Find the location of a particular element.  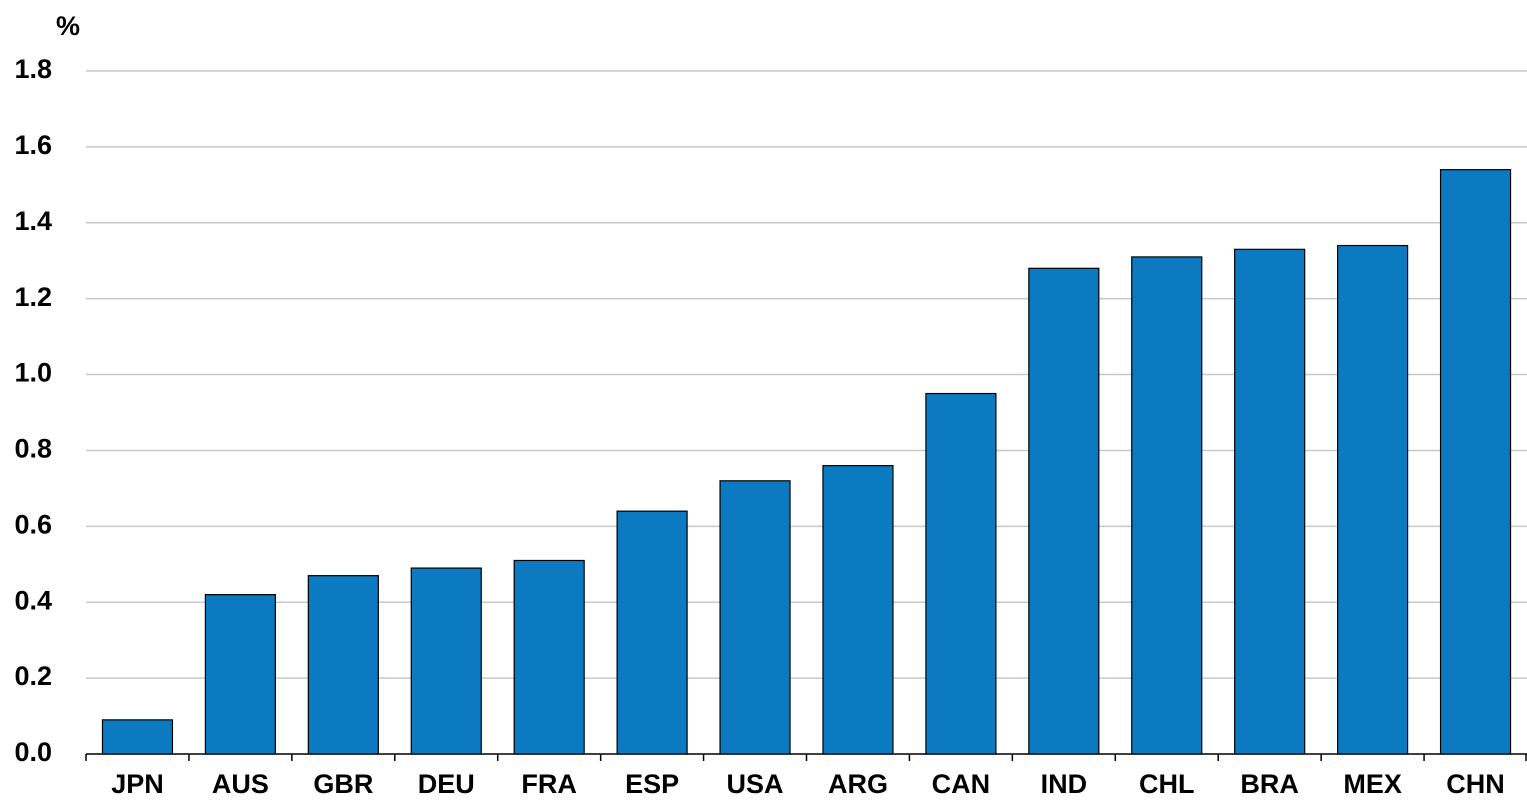

x-tick-label: USA is located at coordinates (755, 784).